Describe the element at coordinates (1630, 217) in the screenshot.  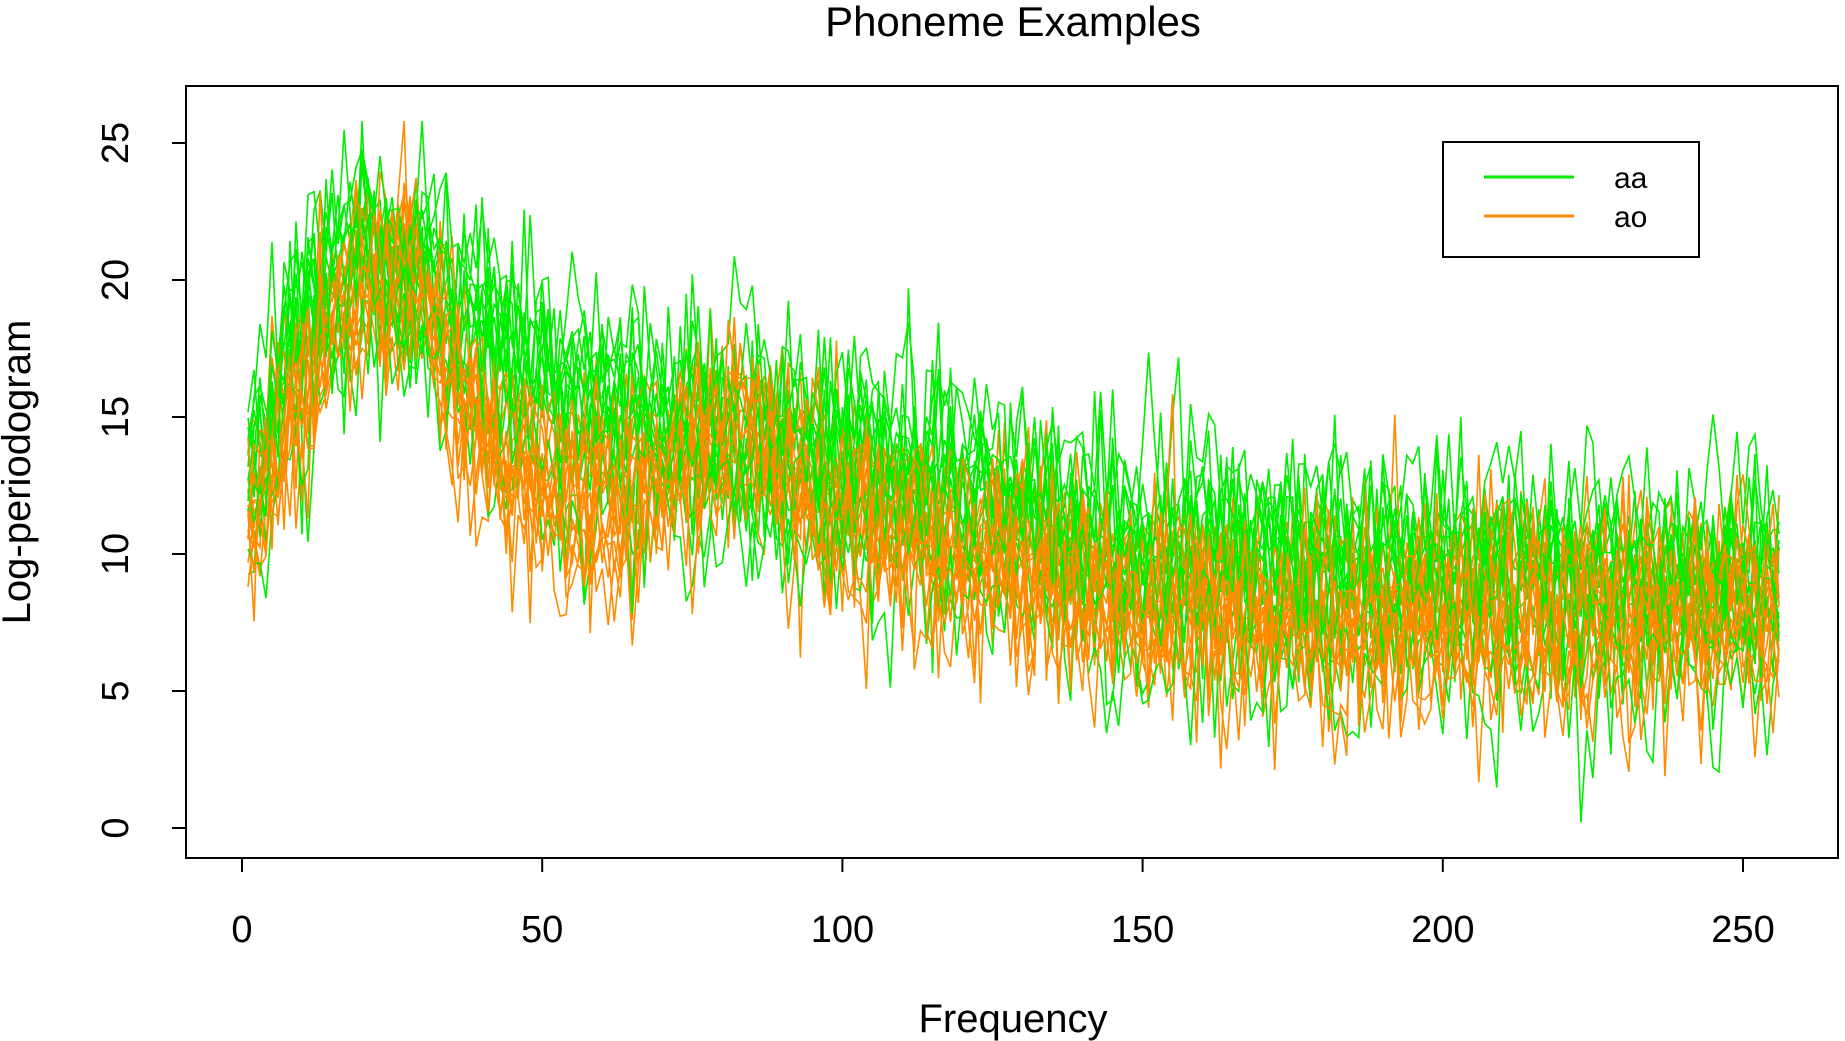
I see `legend-label-ao: ao` at that location.